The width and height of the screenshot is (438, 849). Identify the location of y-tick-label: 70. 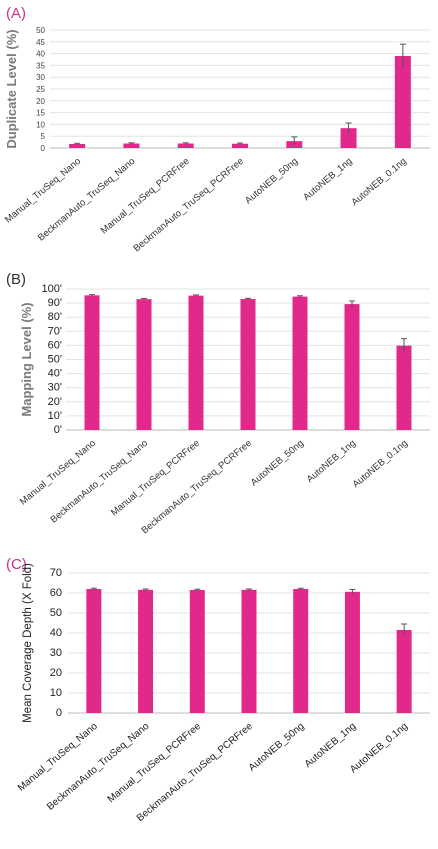
(56, 573).